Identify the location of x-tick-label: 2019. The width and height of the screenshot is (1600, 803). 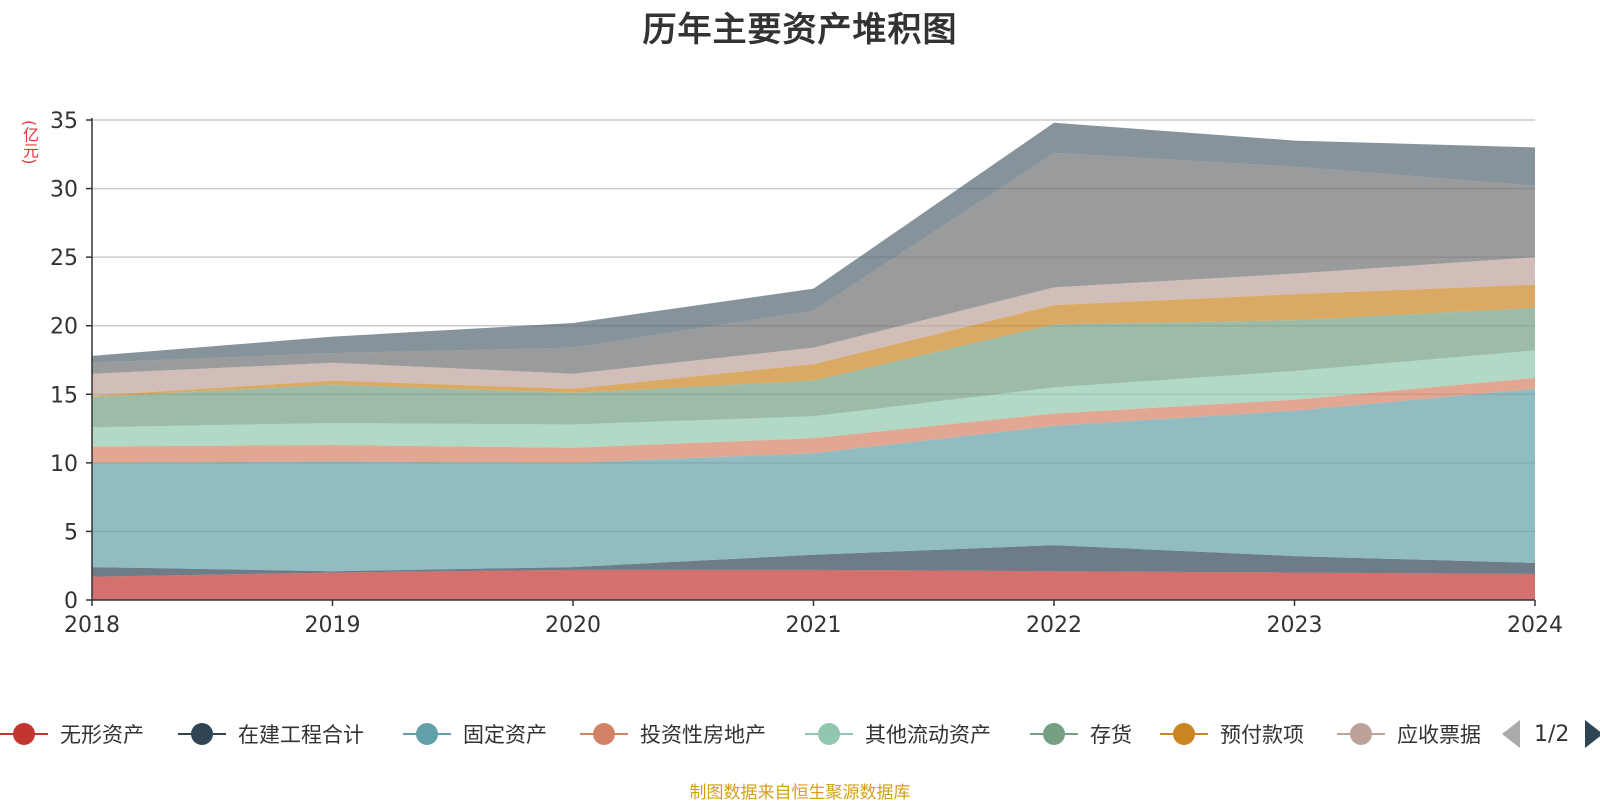
(333, 625).